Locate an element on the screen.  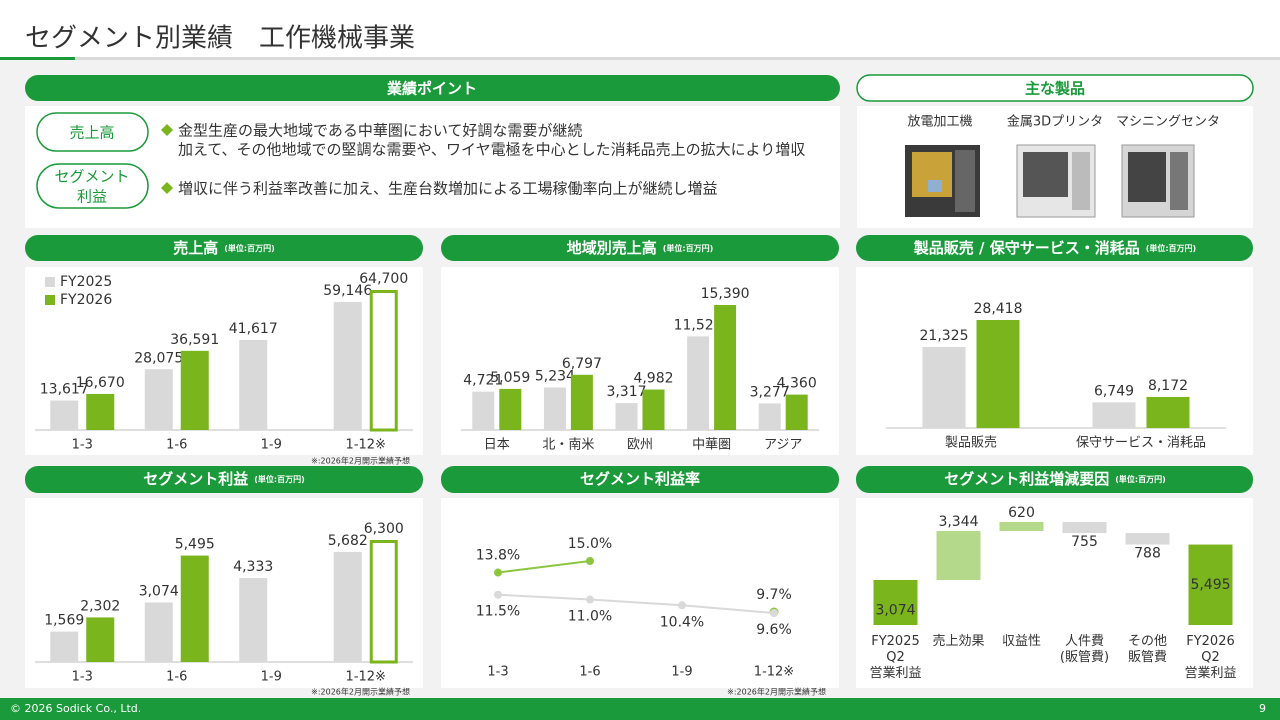
chart-title: セグメント利益 (単位:百万円) is located at coordinates (224, 479).